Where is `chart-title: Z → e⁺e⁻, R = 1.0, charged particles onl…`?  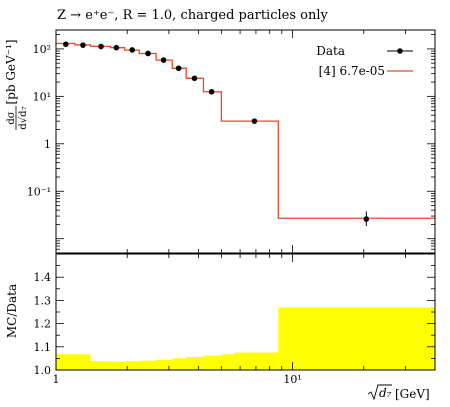
chart-title: Z → e⁺e⁻, R = 1.0, charged particles onl… is located at coordinates (192, 15).